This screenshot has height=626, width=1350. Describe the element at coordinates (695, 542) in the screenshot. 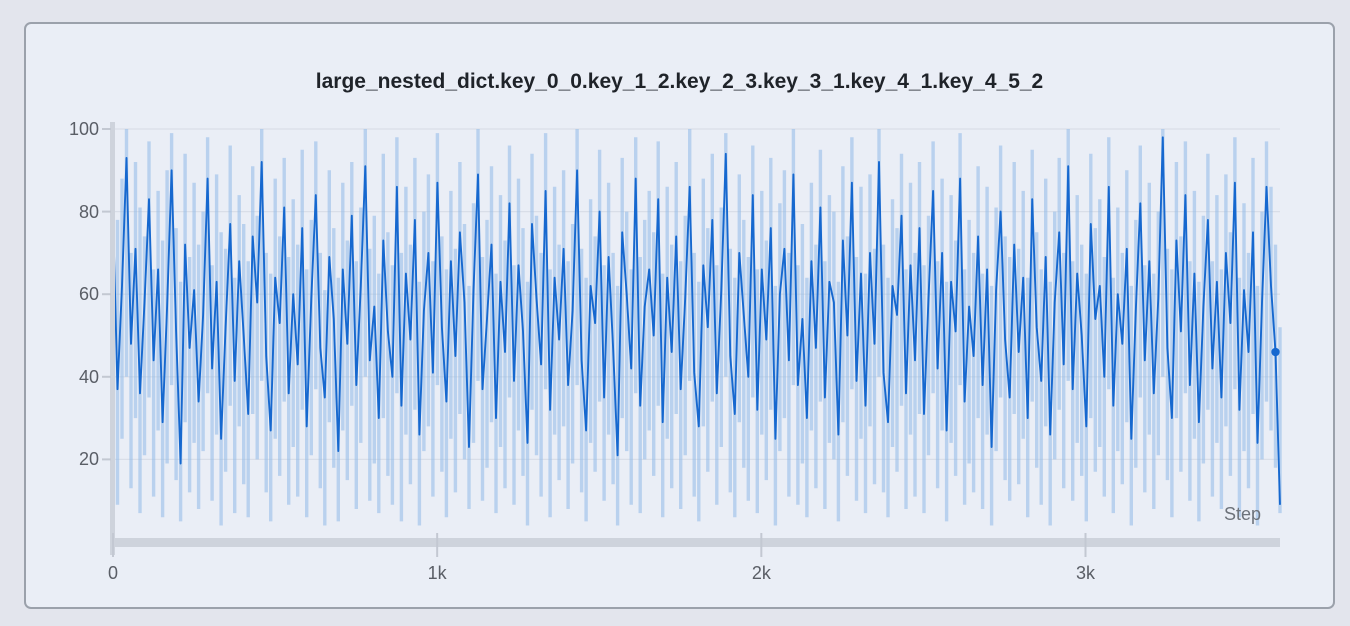

I see `x-axis-bar` at that location.